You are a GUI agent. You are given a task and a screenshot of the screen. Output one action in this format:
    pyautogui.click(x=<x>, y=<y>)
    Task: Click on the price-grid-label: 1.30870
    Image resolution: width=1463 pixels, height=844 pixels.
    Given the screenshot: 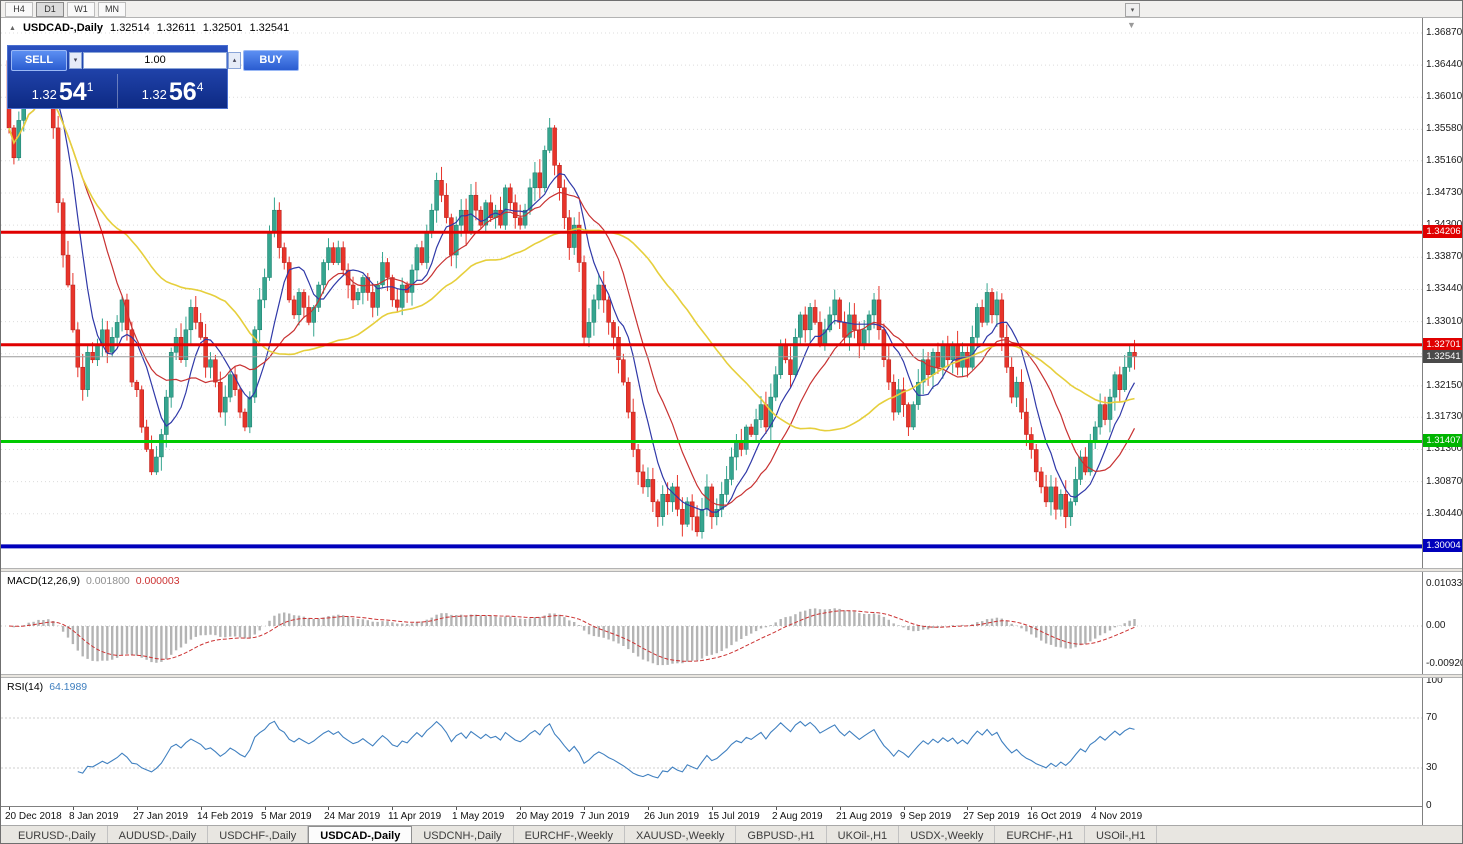 What is the action you would take?
    pyautogui.click(x=1444, y=481)
    